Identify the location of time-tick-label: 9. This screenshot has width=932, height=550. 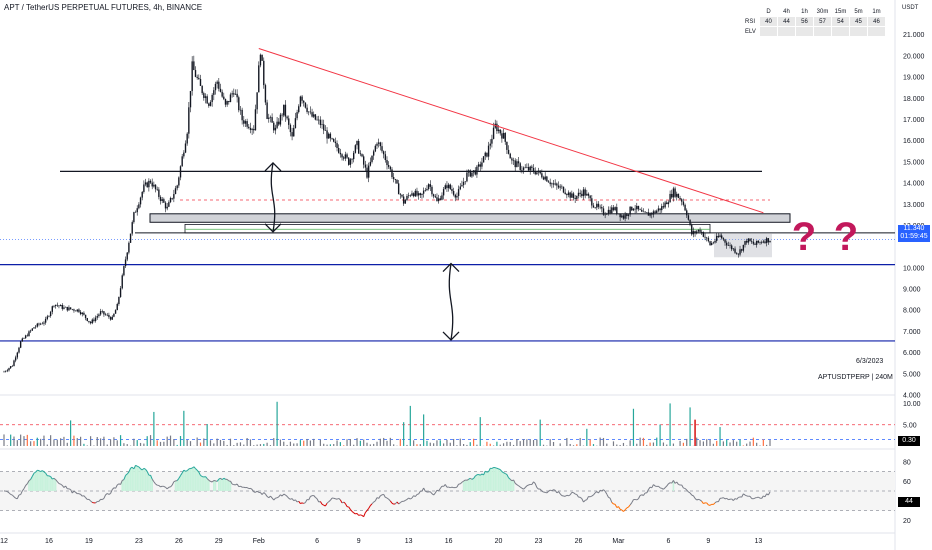
(359, 541).